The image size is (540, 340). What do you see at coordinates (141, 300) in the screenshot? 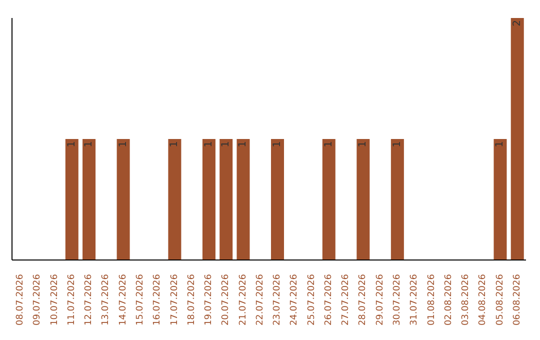
I see `x-tick-label: 15.07.2026` at bounding box center [141, 300].